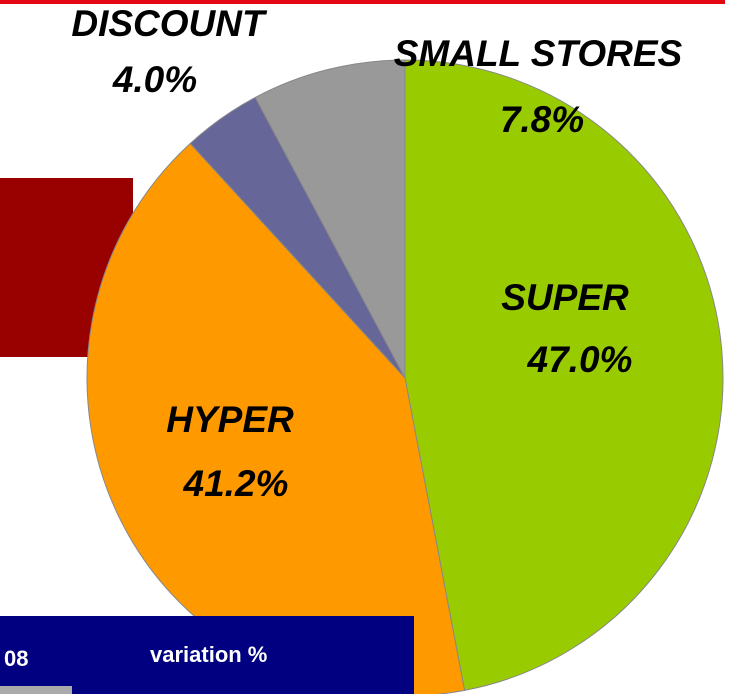  Describe the element at coordinates (16, 658) in the screenshot. I see `header-cell: 08` at that location.